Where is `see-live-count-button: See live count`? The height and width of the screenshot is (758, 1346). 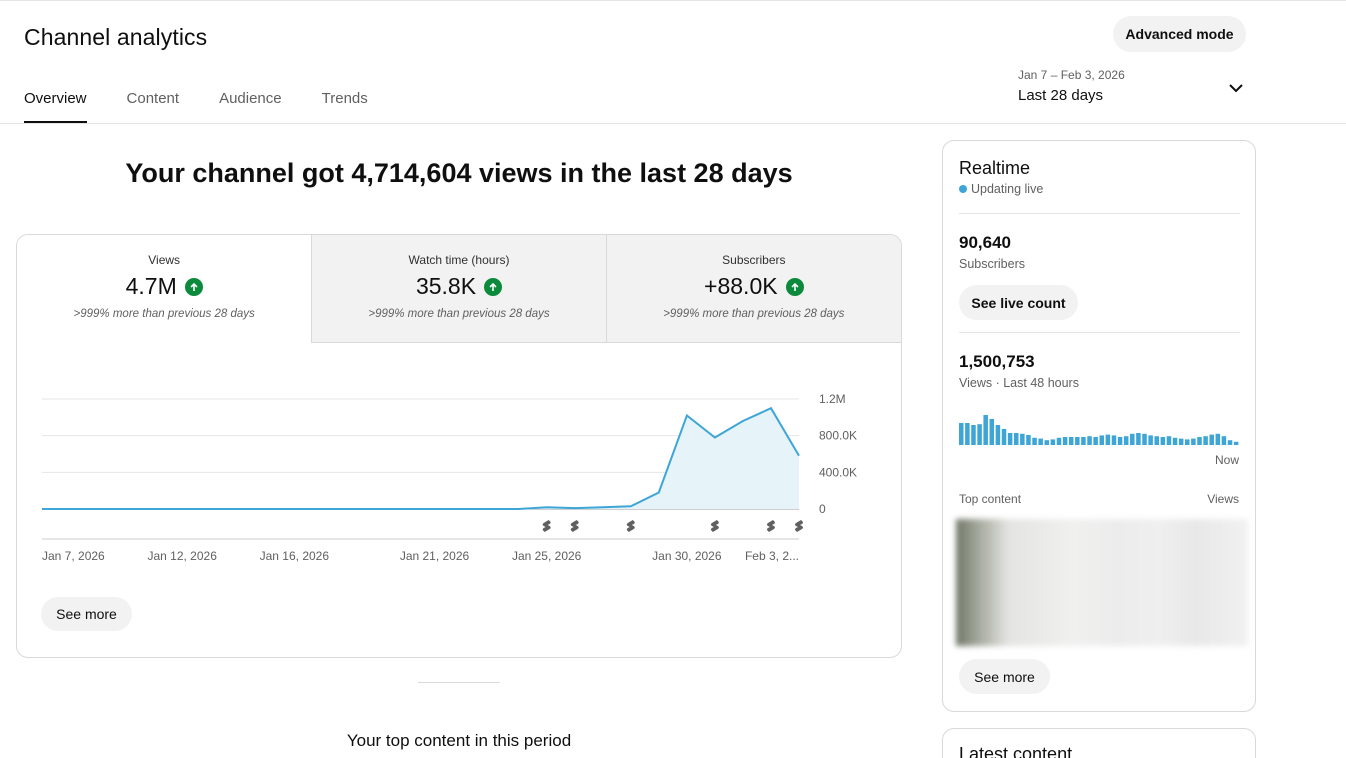 see-live-count-button: See live count is located at coordinates (1018, 302).